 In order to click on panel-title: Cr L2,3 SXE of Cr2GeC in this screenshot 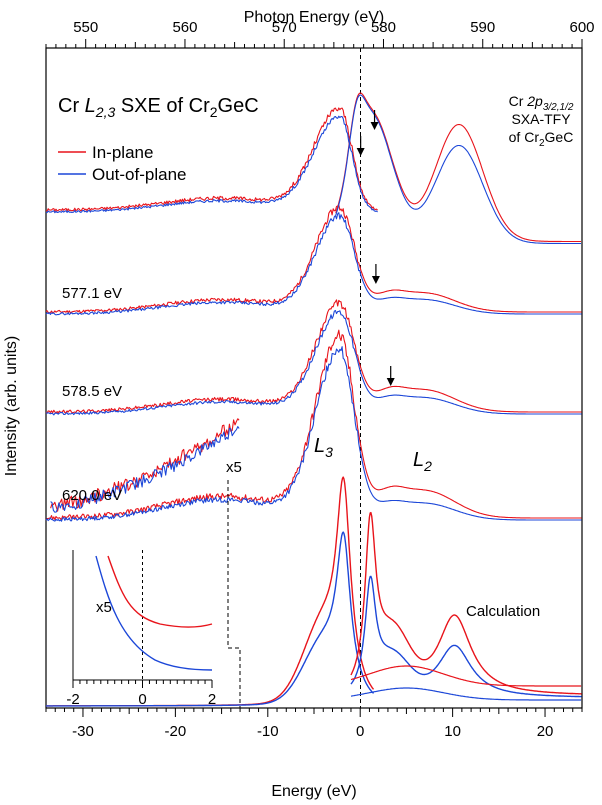, I will do `click(158, 107)`.